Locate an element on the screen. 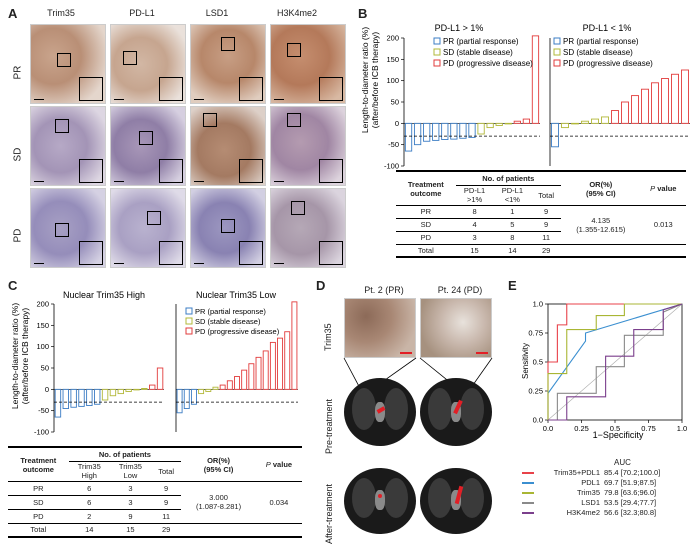 Image resolution: width=700 pixels, height=552 pixels. row-label-sd: SD is located at coordinates (18, 154).